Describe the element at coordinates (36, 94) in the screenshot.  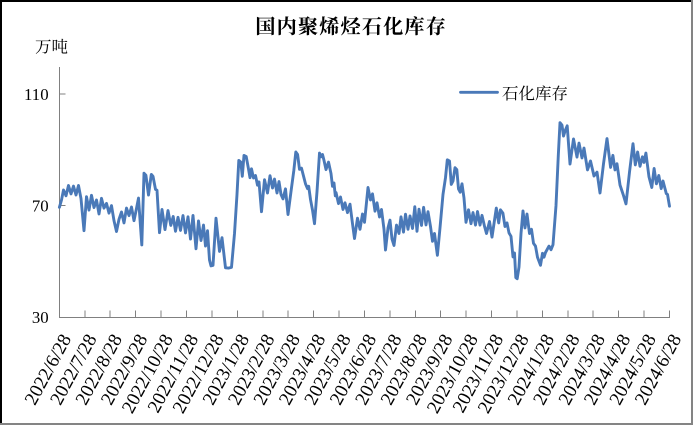
I see `svg-text: 110` at that location.